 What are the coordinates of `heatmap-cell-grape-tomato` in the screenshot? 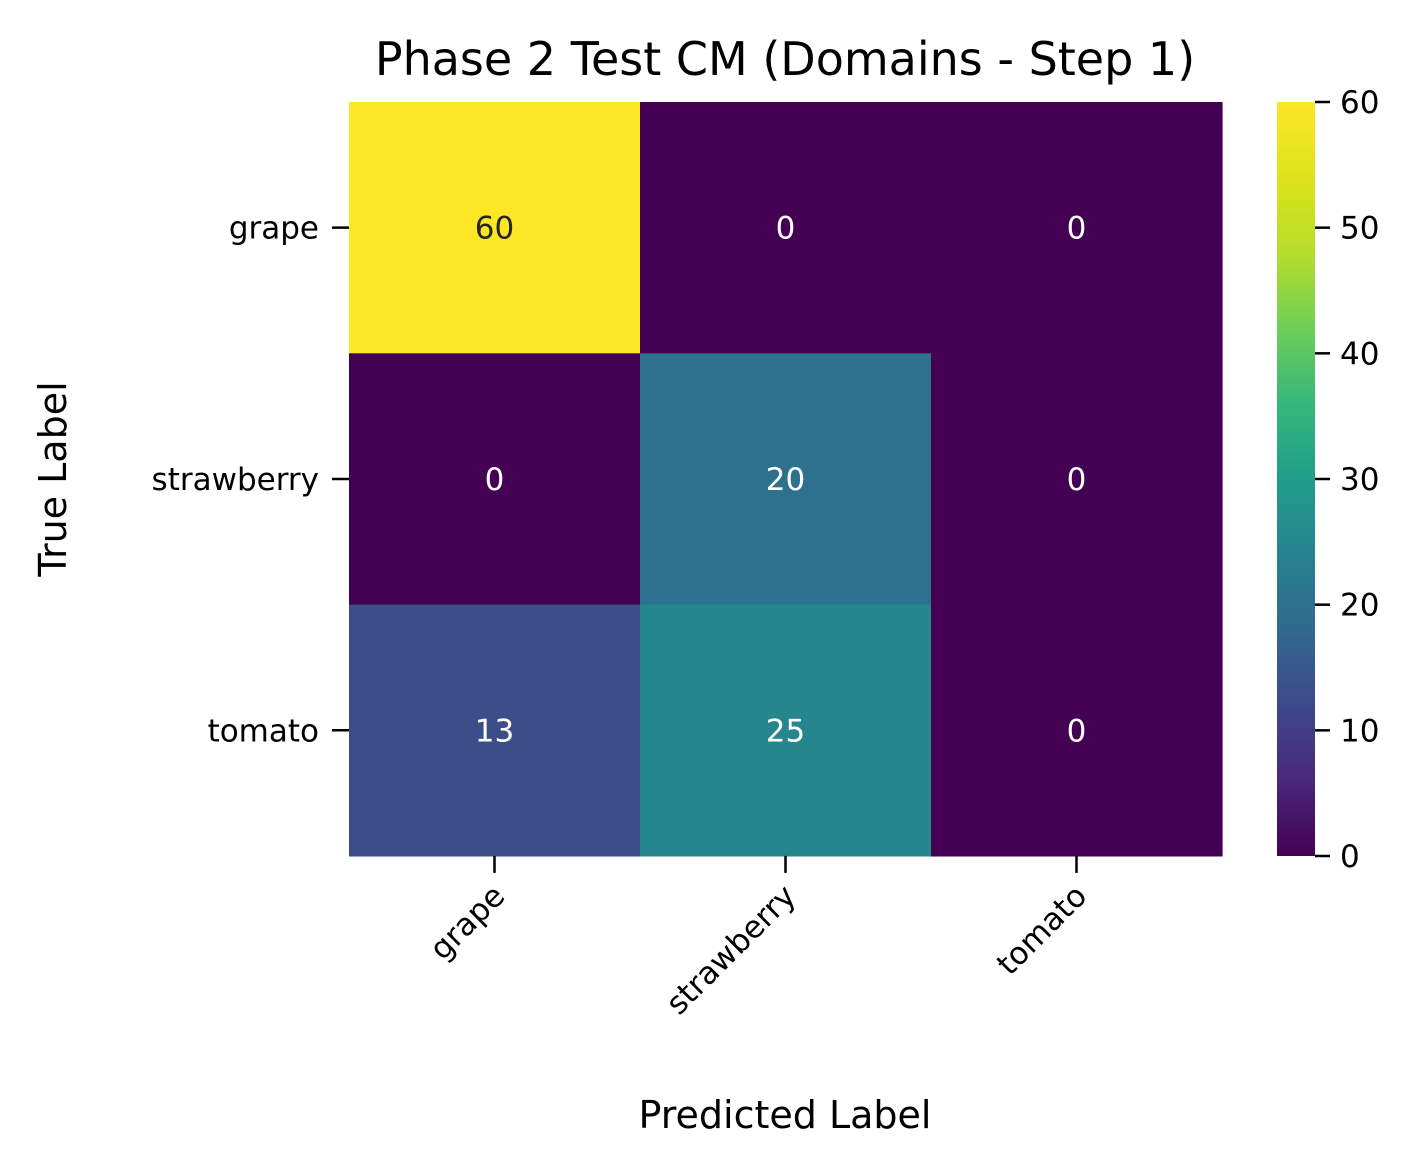 It's located at (1077, 228).